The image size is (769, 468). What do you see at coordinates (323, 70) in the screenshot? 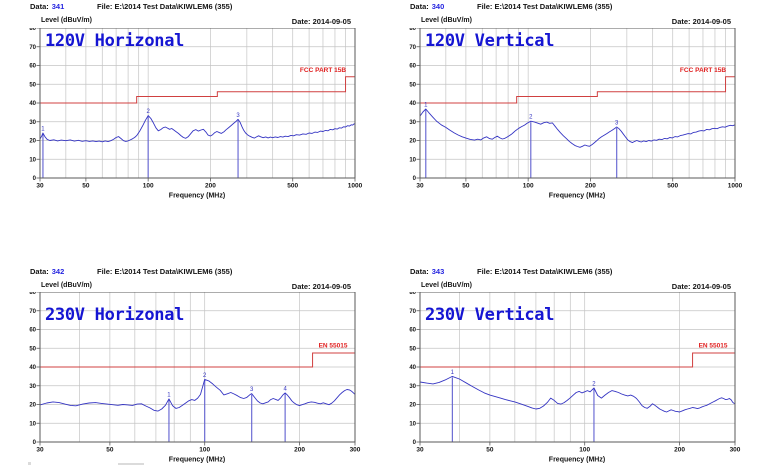
I see `limit-label: FCC PART 15B` at bounding box center [323, 70].